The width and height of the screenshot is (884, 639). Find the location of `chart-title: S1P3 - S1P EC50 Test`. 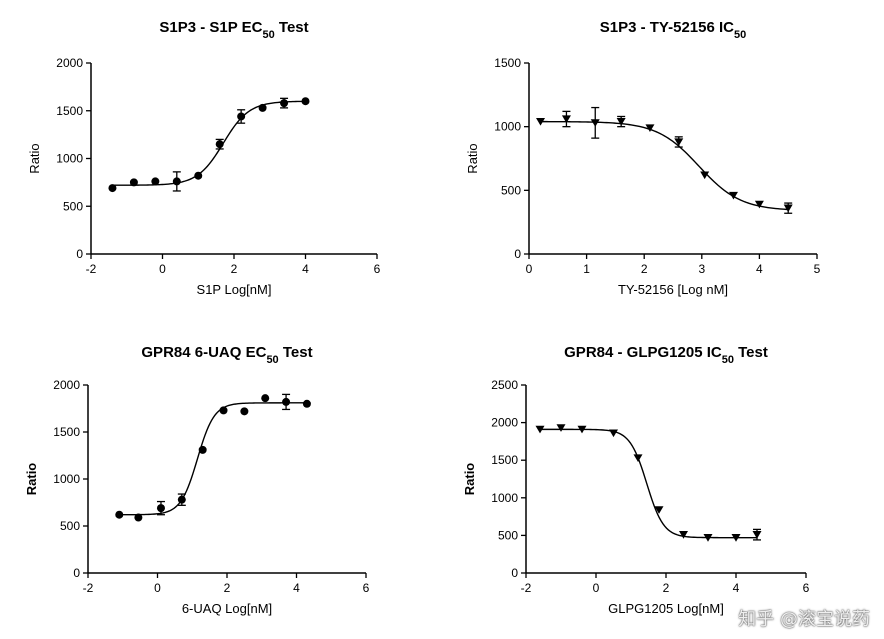

chart-title: S1P3 - S1P EC50 Test is located at coordinates (233, 30).